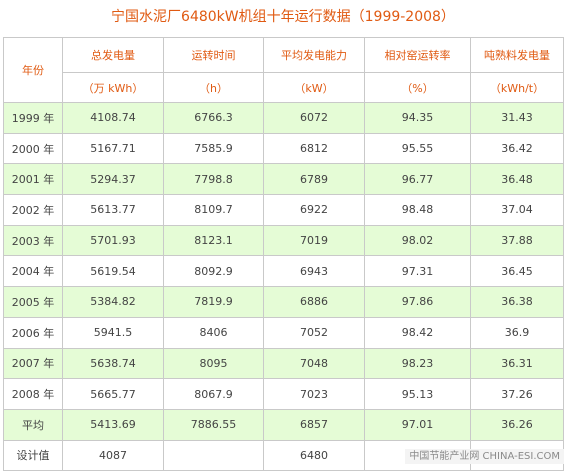 Image resolution: width=566 pixels, height=471 pixels. Describe the element at coordinates (113, 271) in the screenshot. I see `table-cell: 5619.54` at that location.